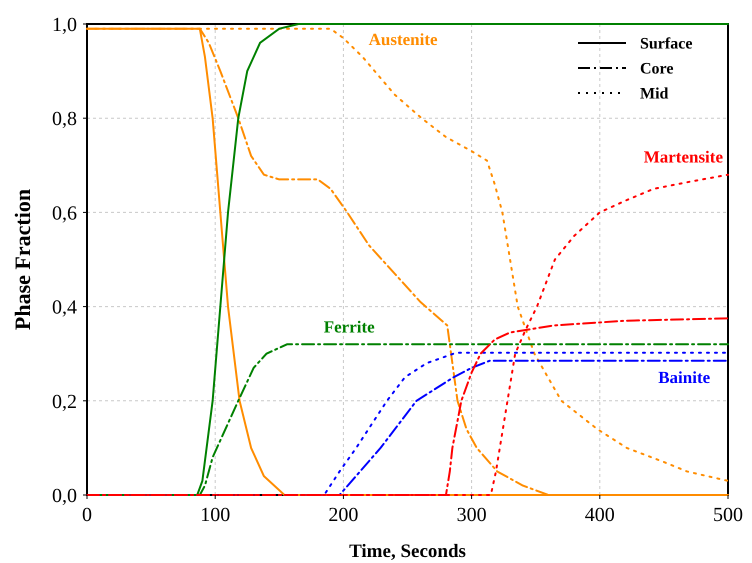 The height and width of the screenshot is (563, 752). What do you see at coordinates (215, 515) in the screenshot?
I see `x-tick-label: 100` at bounding box center [215, 515].